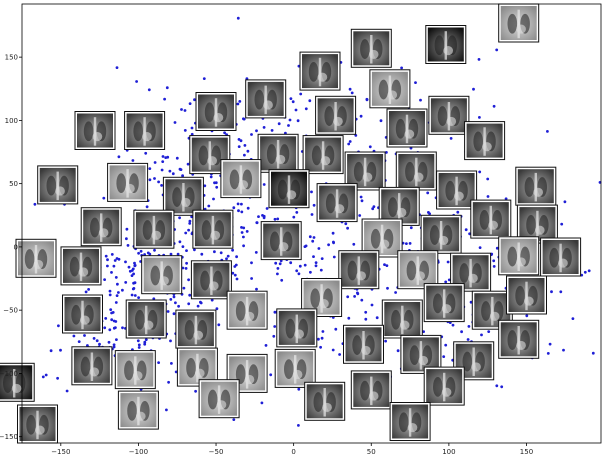  Describe the element at coordinates (448, 452) in the screenshot. I see `x-tick-label: 100` at that location.